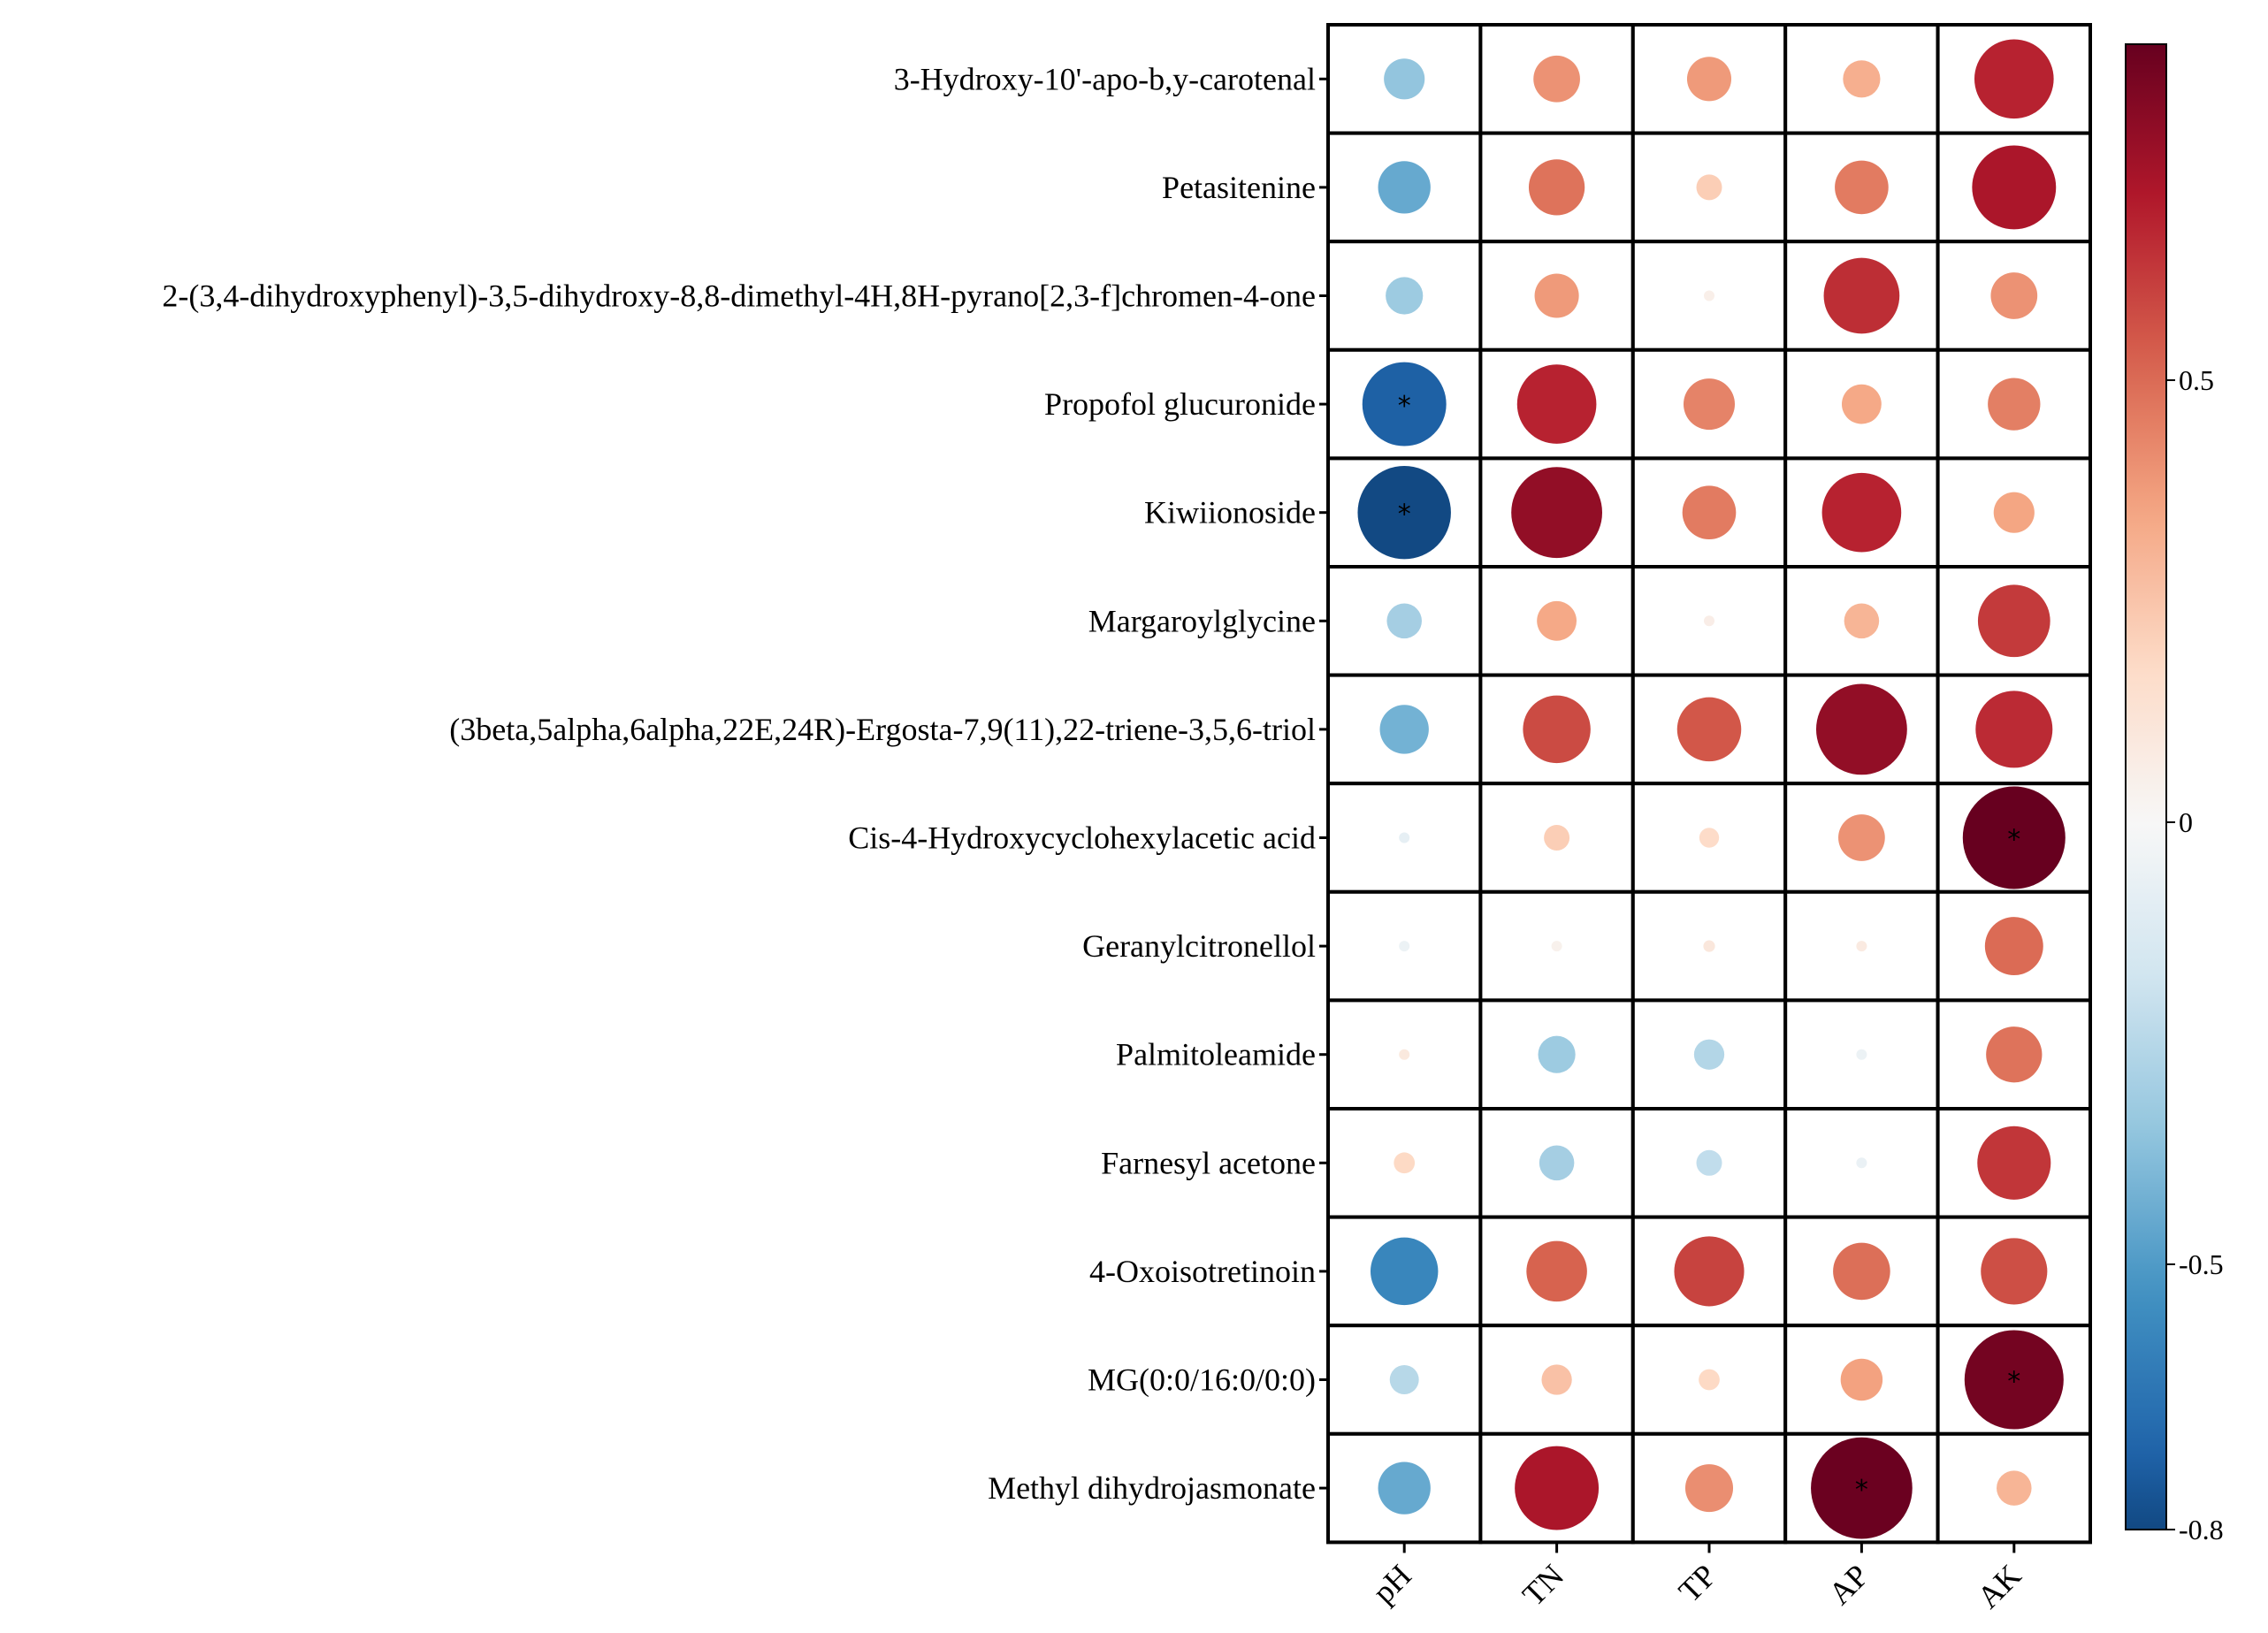 This screenshot has width=2268, height=1633. Describe the element at coordinates (1202, 1380) in the screenshot. I see `row-label: MG(0:0/16:0/0:0)` at that location.